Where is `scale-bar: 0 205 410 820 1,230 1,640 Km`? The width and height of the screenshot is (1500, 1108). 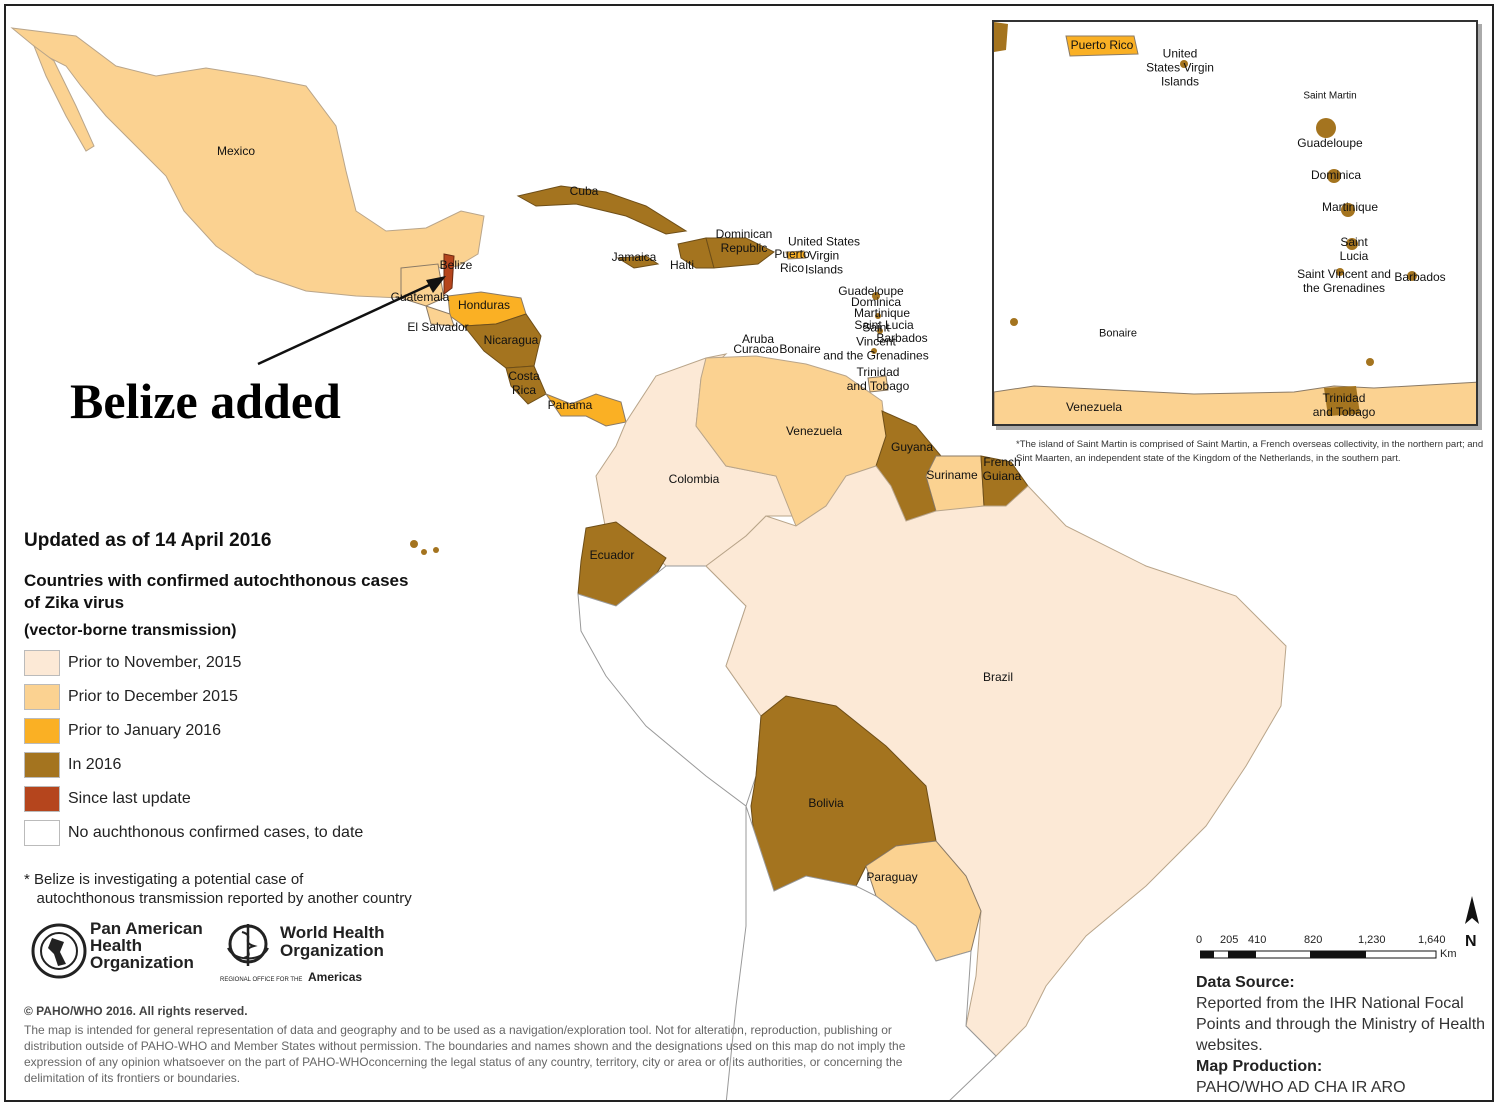
scale-bar: 0 205 410 820 1,230 1,640 Km is located at coordinates (1336, 954).